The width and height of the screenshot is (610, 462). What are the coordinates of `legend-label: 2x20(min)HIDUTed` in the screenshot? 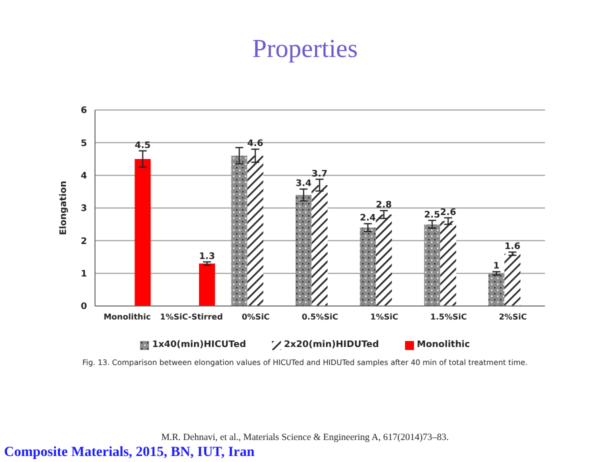 It's located at (331, 345).